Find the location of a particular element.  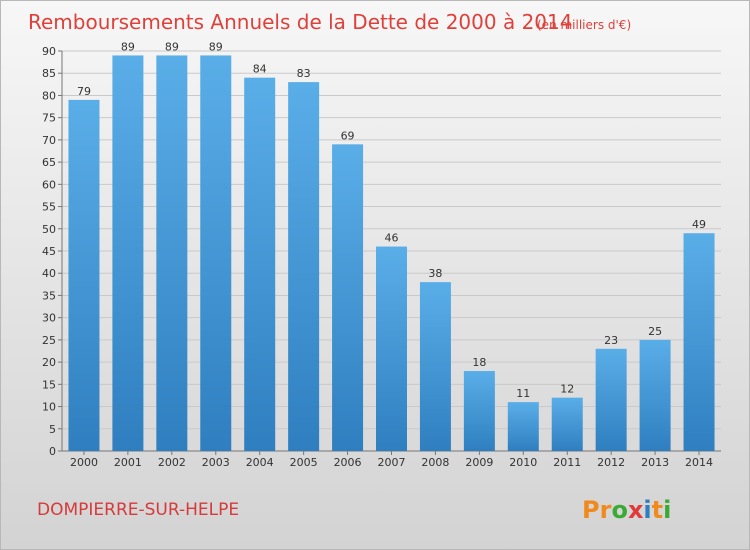

x-tick-label-2005: 2005 is located at coordinates (304, 462).